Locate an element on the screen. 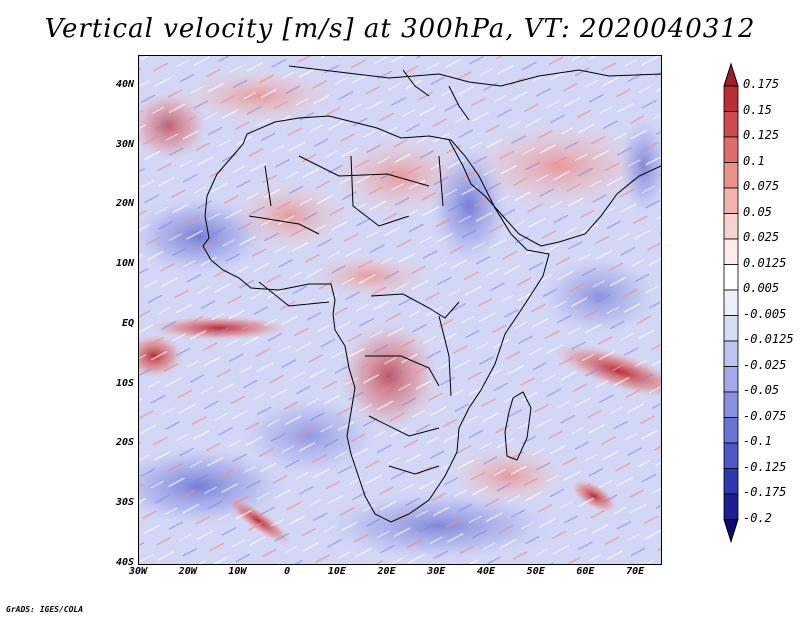 Image resolution: width=800 pixels, height=618 pixels. colorbar-label: 0.075 is located at coordinates (761, 186).